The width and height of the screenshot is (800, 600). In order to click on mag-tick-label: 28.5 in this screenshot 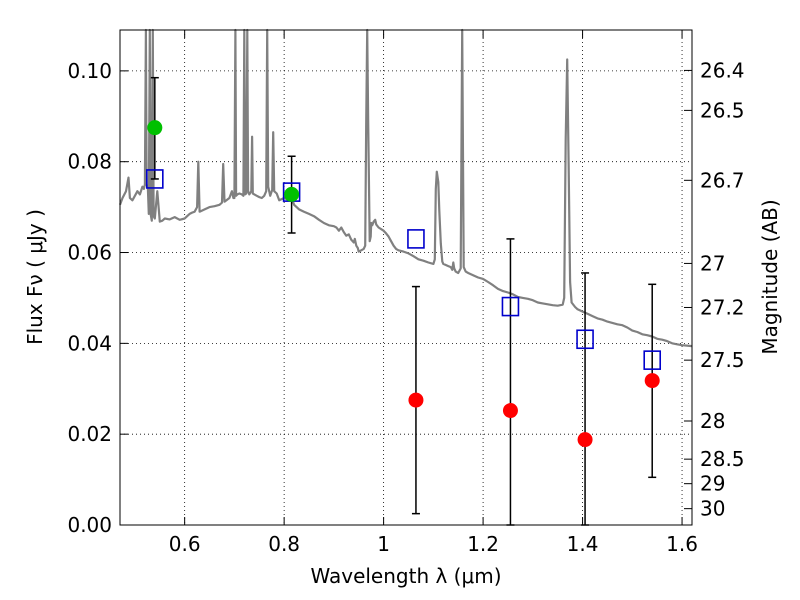, I will do `click(722, 459)`.